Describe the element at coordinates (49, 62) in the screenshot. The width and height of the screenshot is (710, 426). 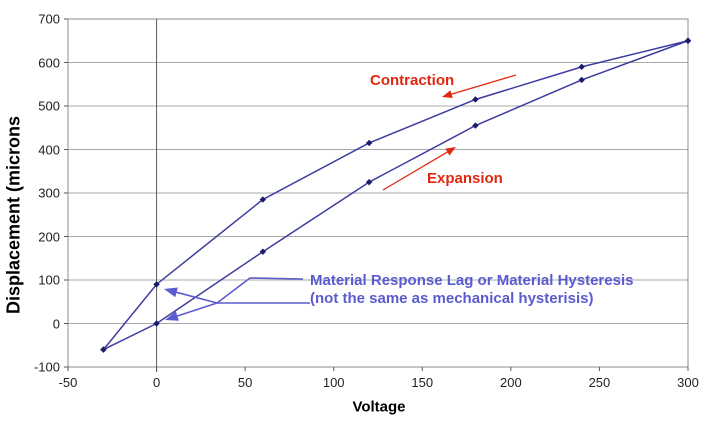
I see `y-tick-label: 600` at that location.